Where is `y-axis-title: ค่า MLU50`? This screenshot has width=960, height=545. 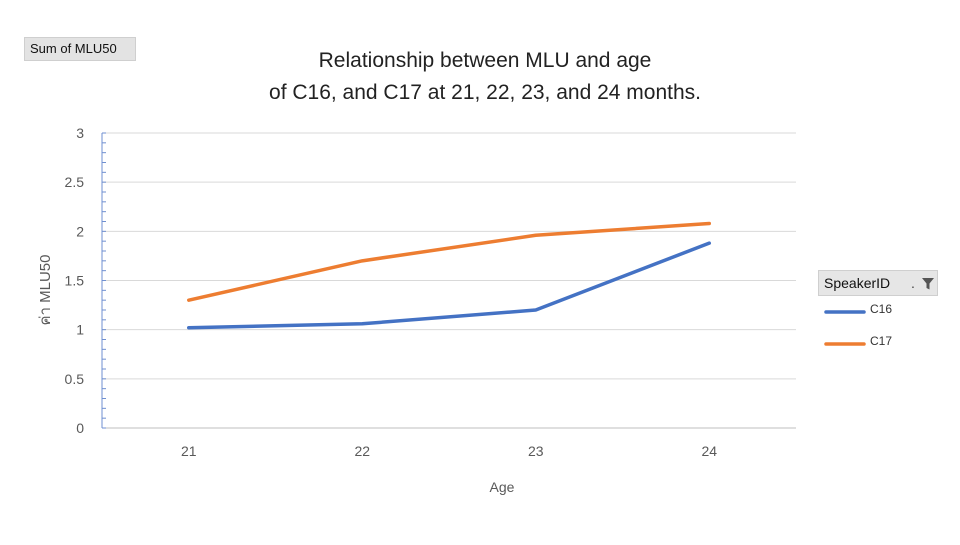 y-axis-title: ค่า MLU50 is located at coordinates (45, 290).